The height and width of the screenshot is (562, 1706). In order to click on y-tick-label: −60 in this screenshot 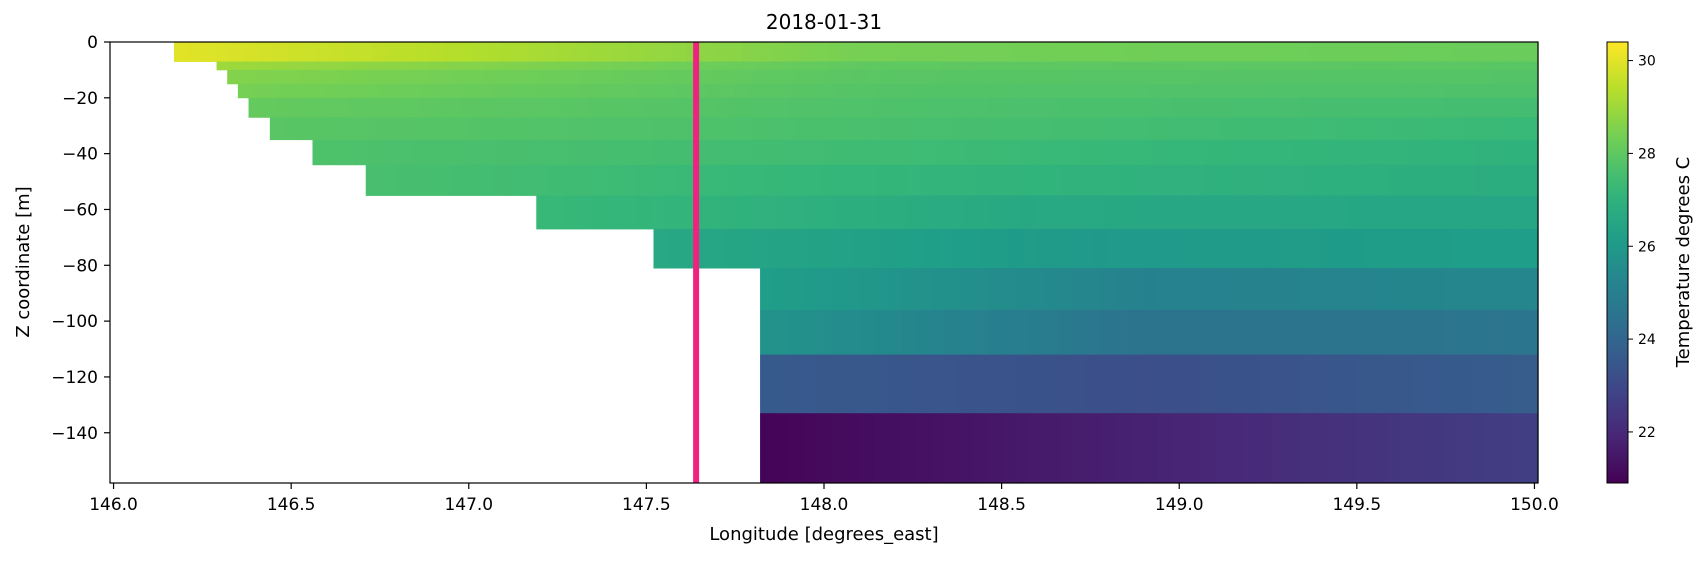, I will do `click(80, 210)`.